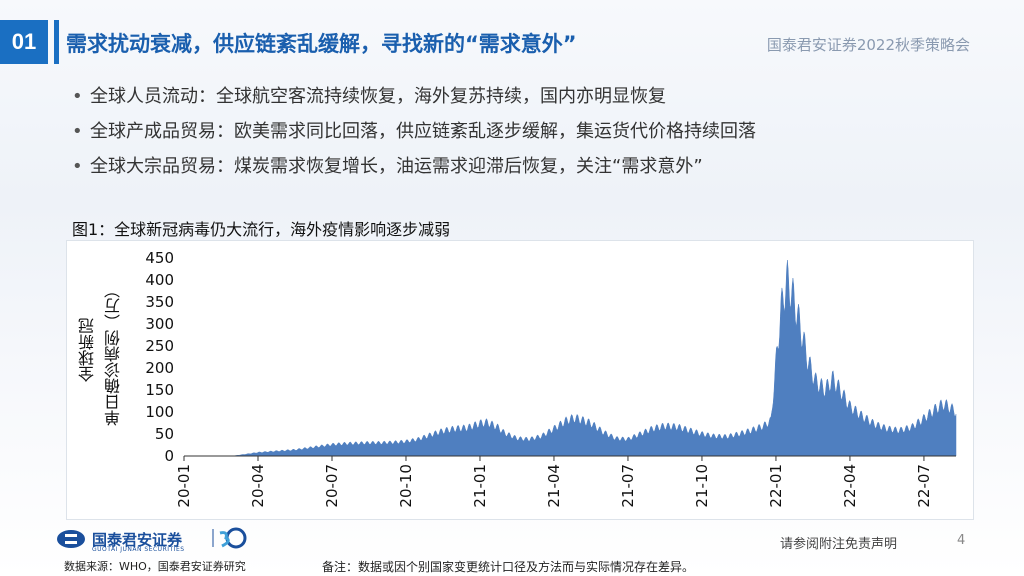  Describe the element at coordinates (924, 486) in the screenshot. I see `x-tick-label: 22-07` at that location.